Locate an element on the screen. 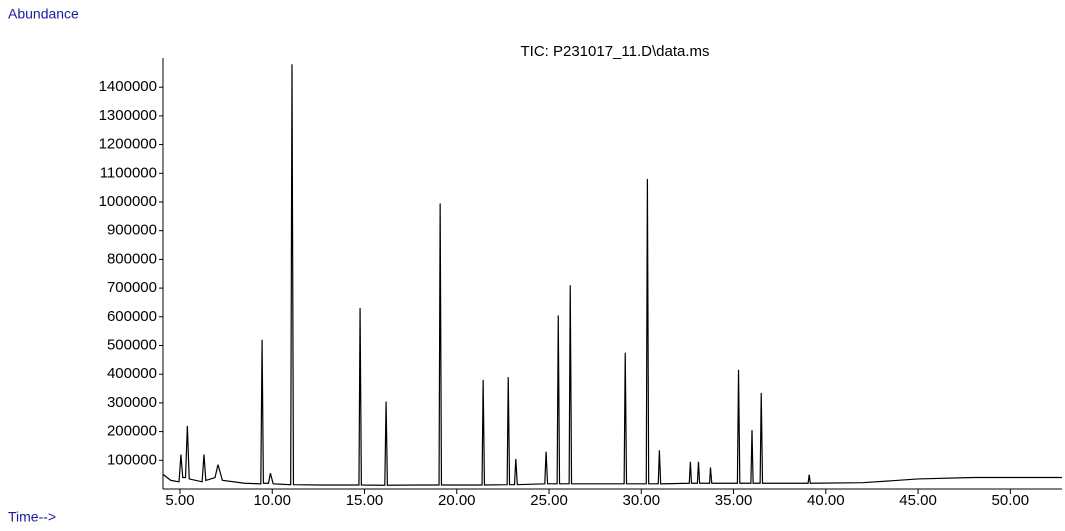 The height and width of the screenshot is (531, 1065). y-tick-label: 1300000 is located at coordinates (128, 115).